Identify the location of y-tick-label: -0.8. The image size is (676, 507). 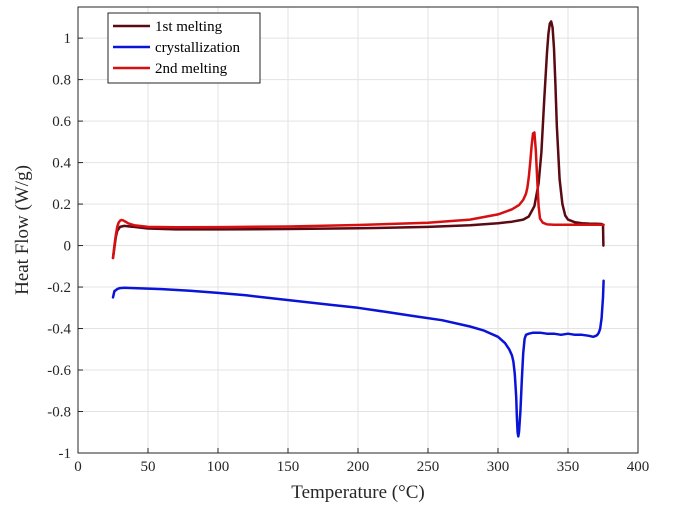
(59, 413).